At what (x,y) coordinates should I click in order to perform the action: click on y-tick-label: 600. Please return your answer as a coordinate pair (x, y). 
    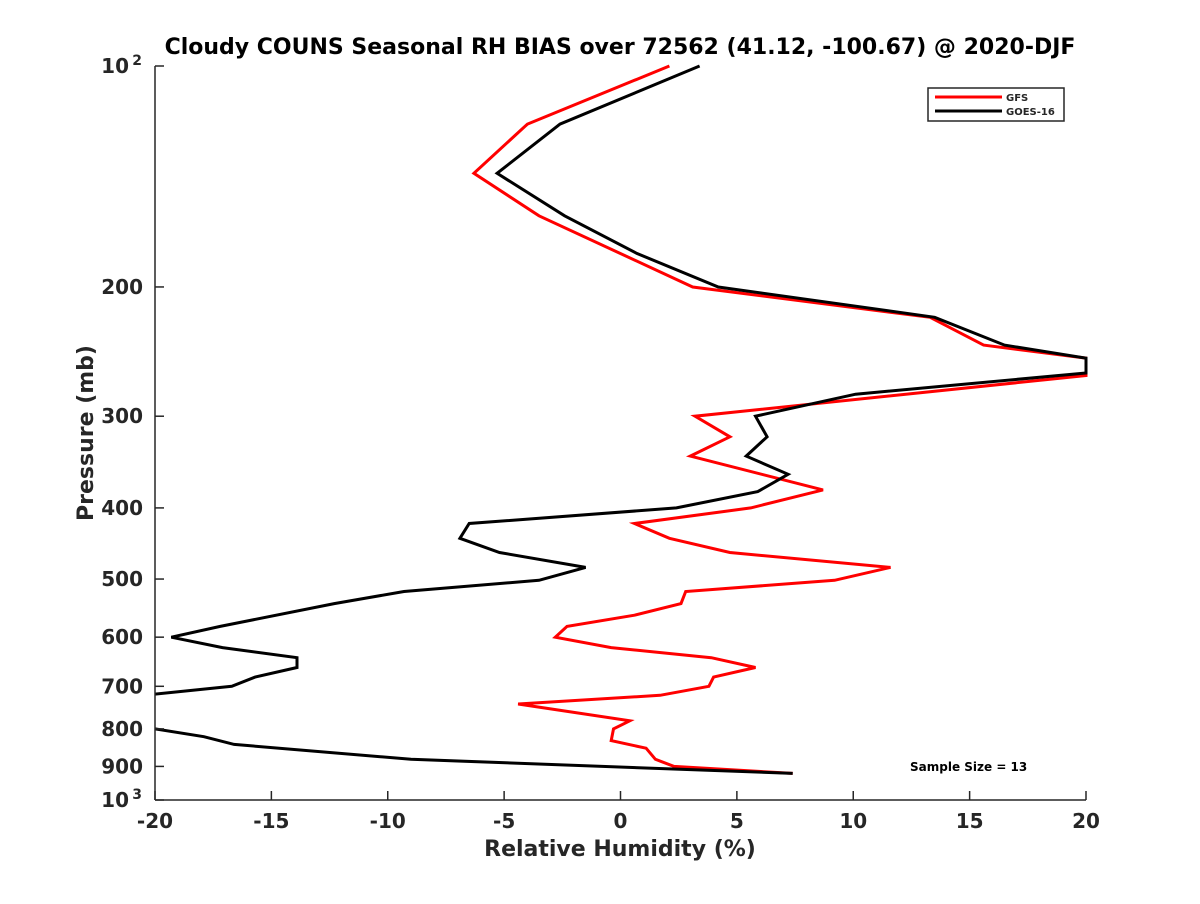
    Looking at the image, I should click on (122, 637).